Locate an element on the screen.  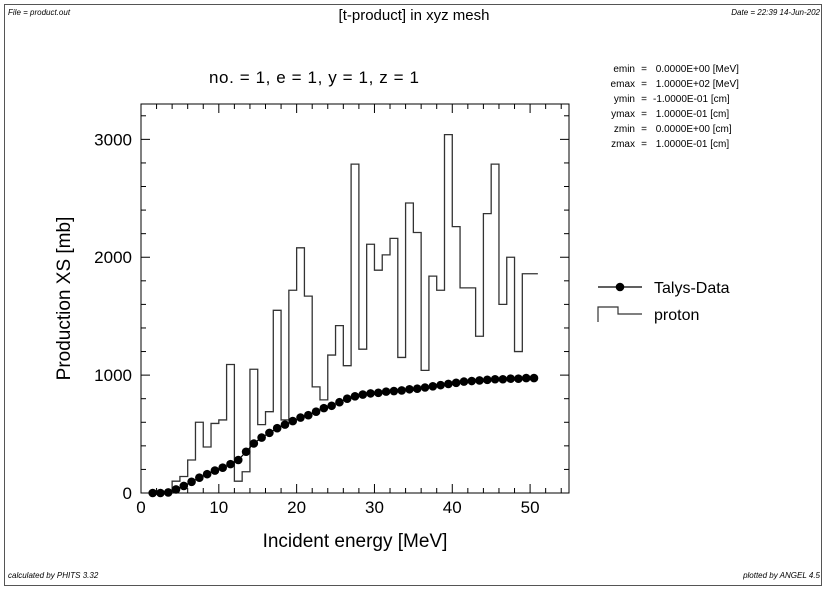
param-value: -1.0000E-01 [cm] is located at coordinates (691, 99).